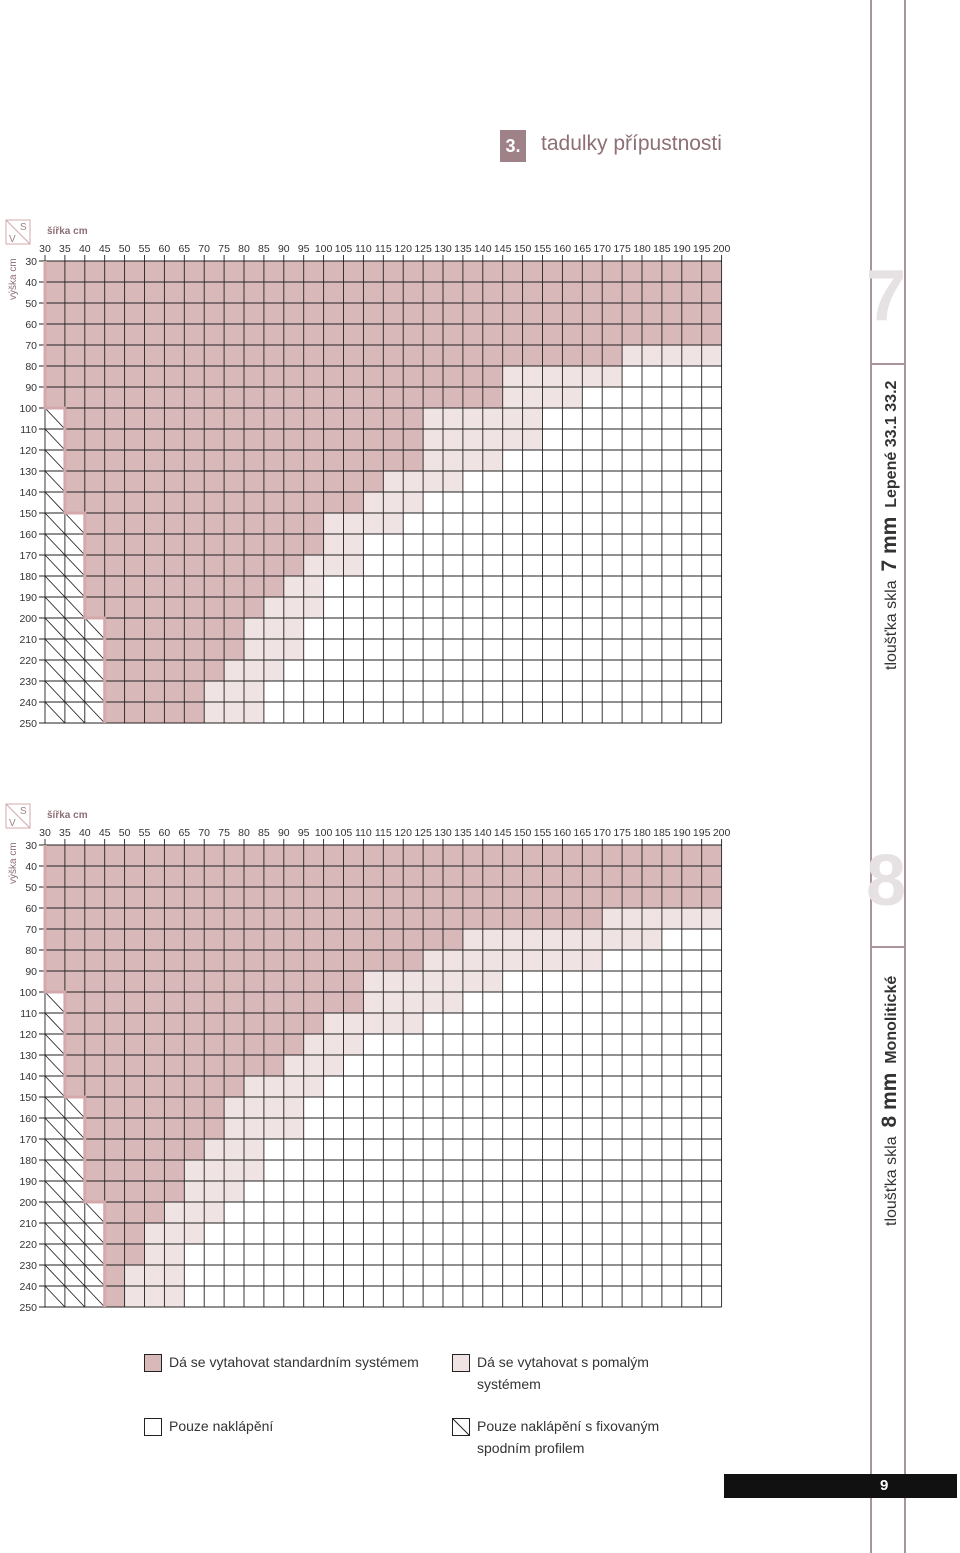 Image resolution: width=960 pixels, height=1553 pixels. Describe the element at coordinates (28, 430) in the screenshot. I see `height-tick-label: 110` at that location.